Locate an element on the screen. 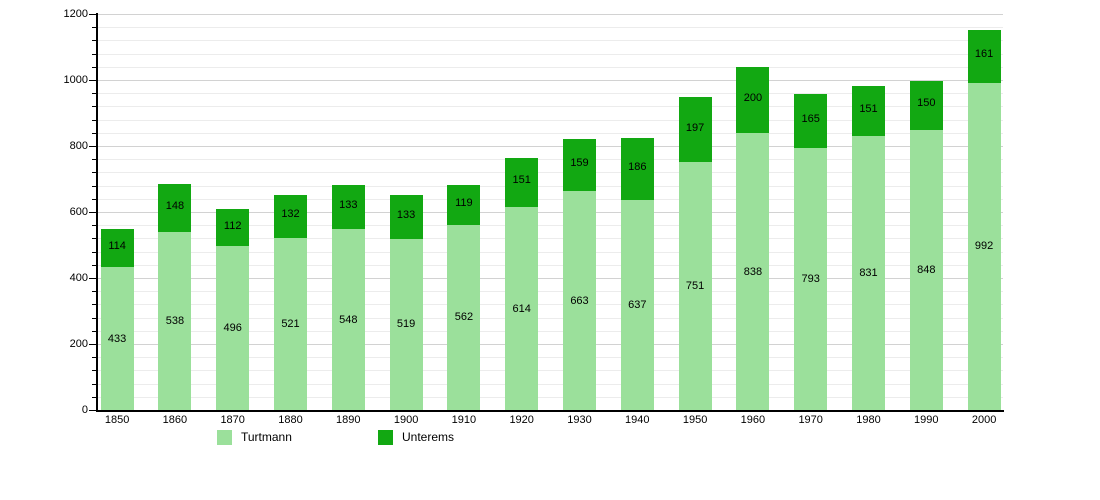 This screenshot has height=500, width=1100. bar-value-label: 112 is located at coordinates (232, 226).